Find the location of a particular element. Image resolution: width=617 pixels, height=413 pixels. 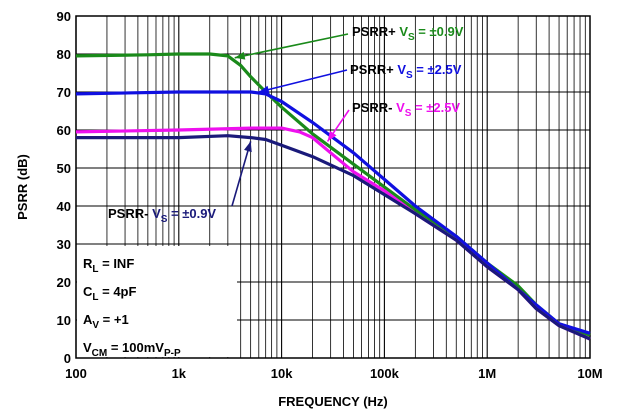

series-label-3: PSRR- VS = ±2.5V is located at coordinates (406, 109).